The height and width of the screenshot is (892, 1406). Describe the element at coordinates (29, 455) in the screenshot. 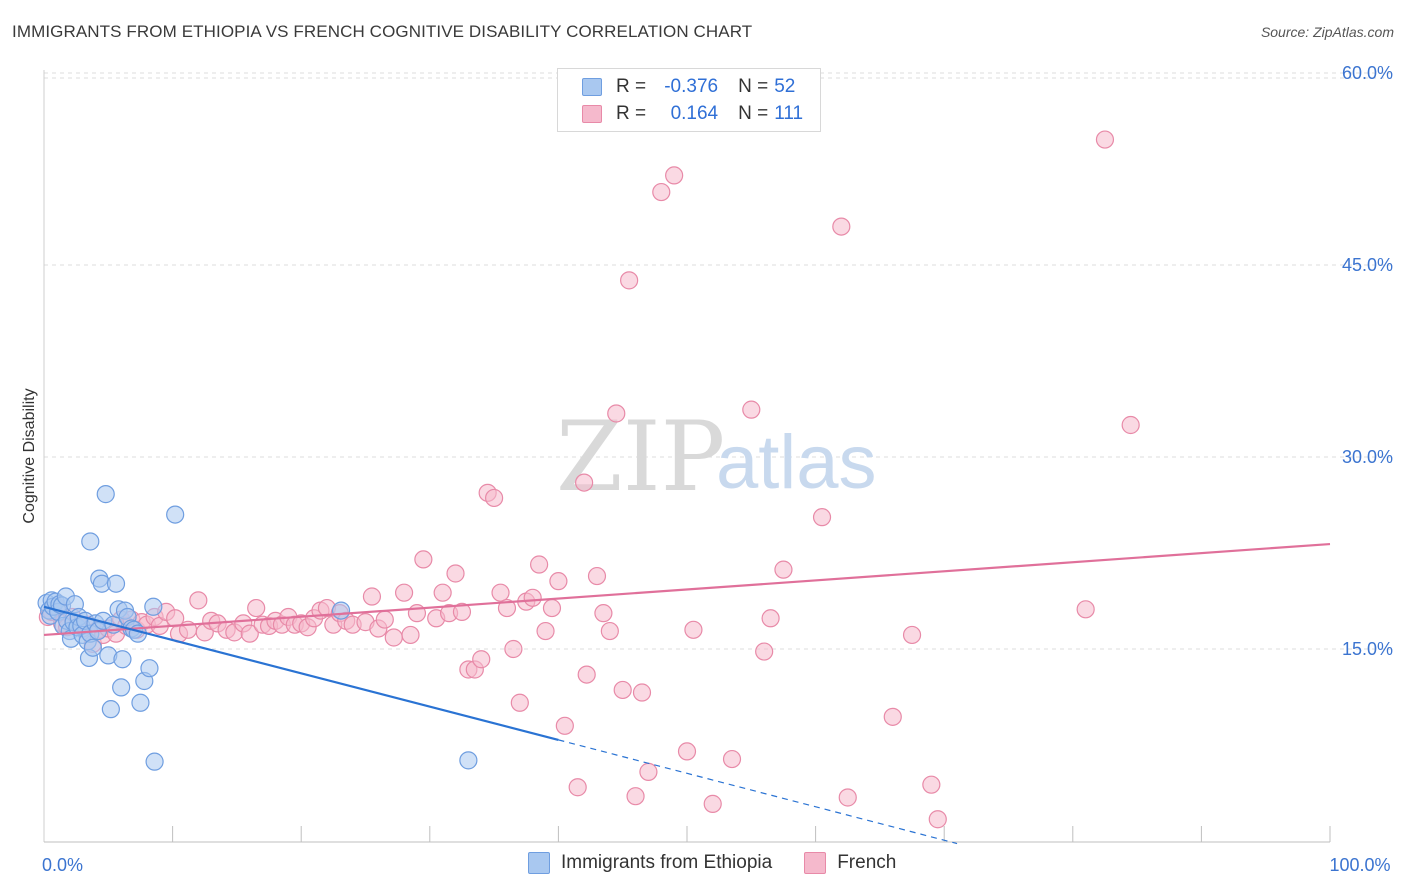

I see `y-axis-label: Cognitive Disability` at that location.